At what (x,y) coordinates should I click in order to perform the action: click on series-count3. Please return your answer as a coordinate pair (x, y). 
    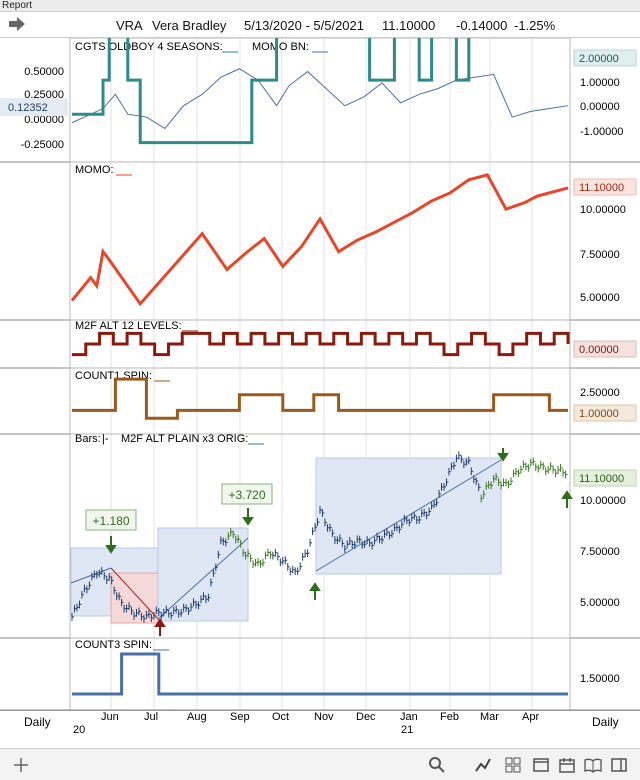
    Looking at the image, I should click on (320, 674).